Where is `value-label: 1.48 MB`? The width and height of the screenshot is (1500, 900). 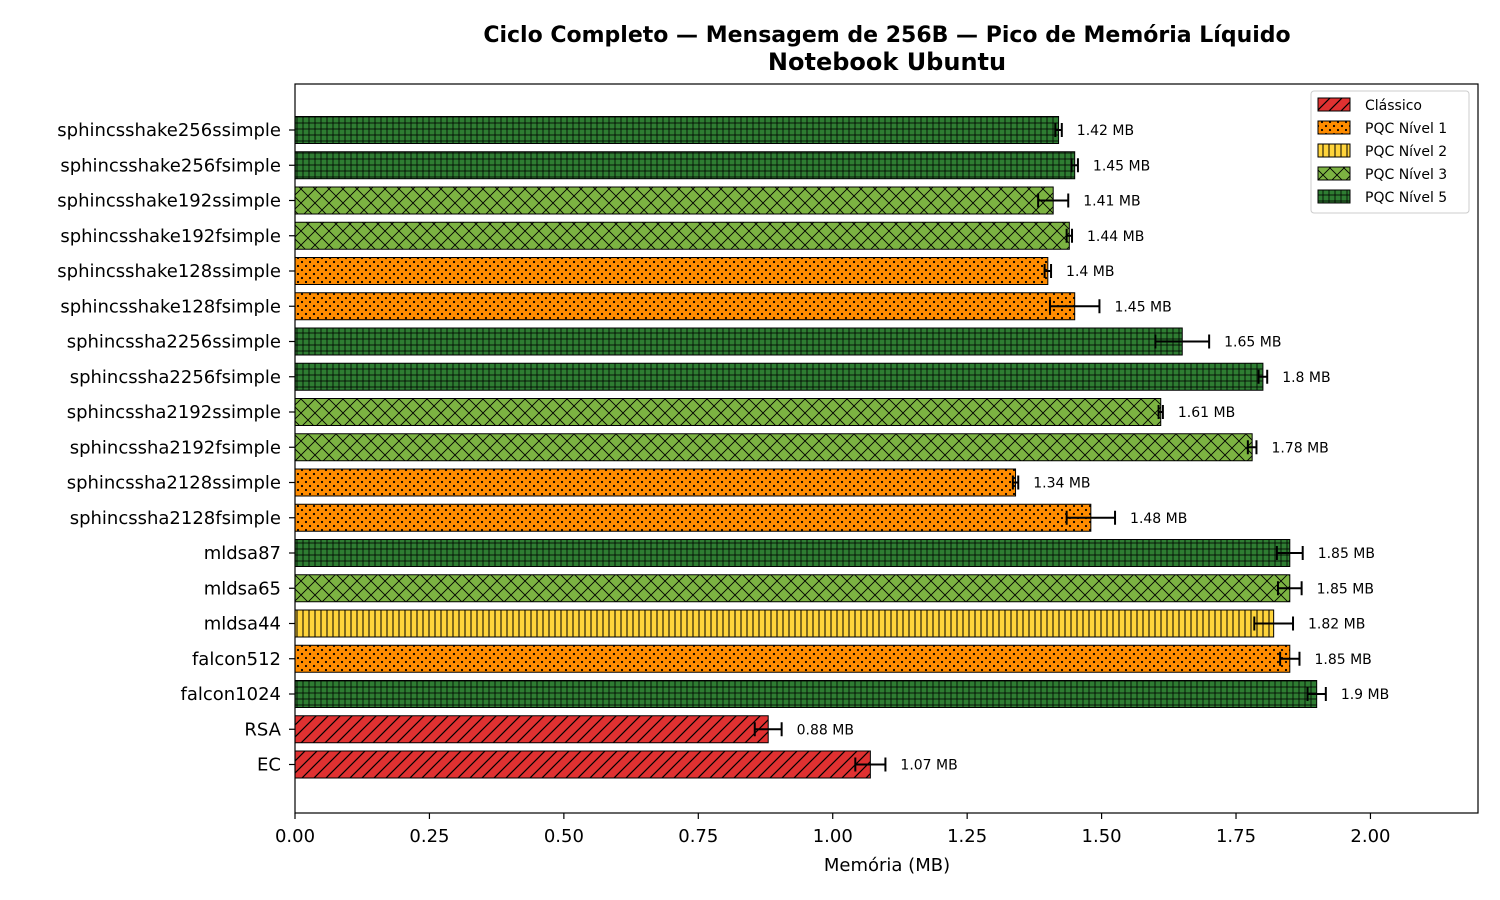 value-label: 1.48 MB is located at coordinates (1158, 519).